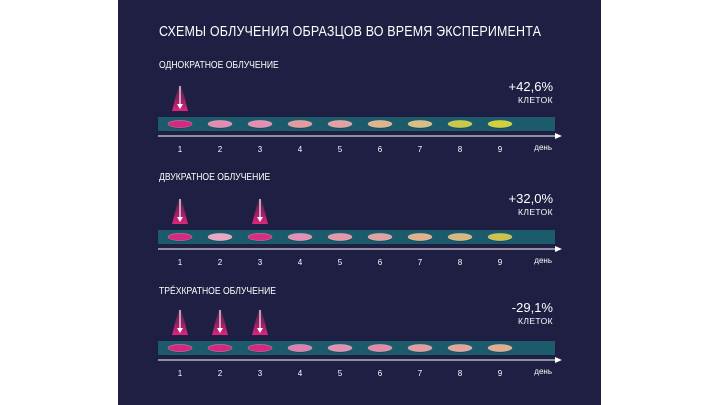  Describe the element at coordinates (558, 136) in the screenshot. I see `scheme-1-axis-arrow-icon` at that location.